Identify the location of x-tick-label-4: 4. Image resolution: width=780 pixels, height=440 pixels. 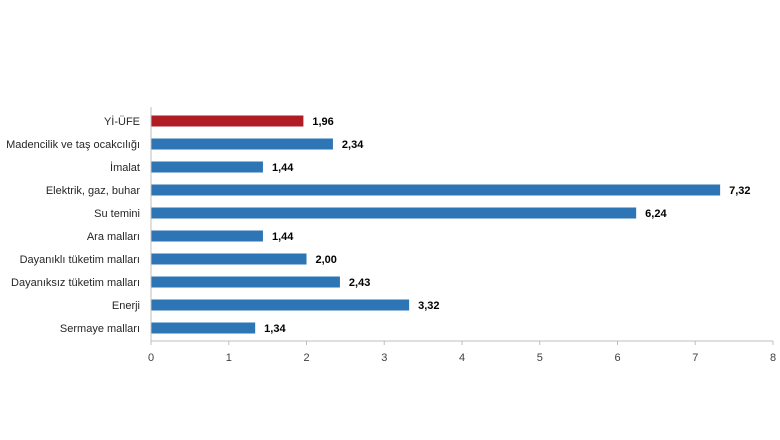
(462, 358).